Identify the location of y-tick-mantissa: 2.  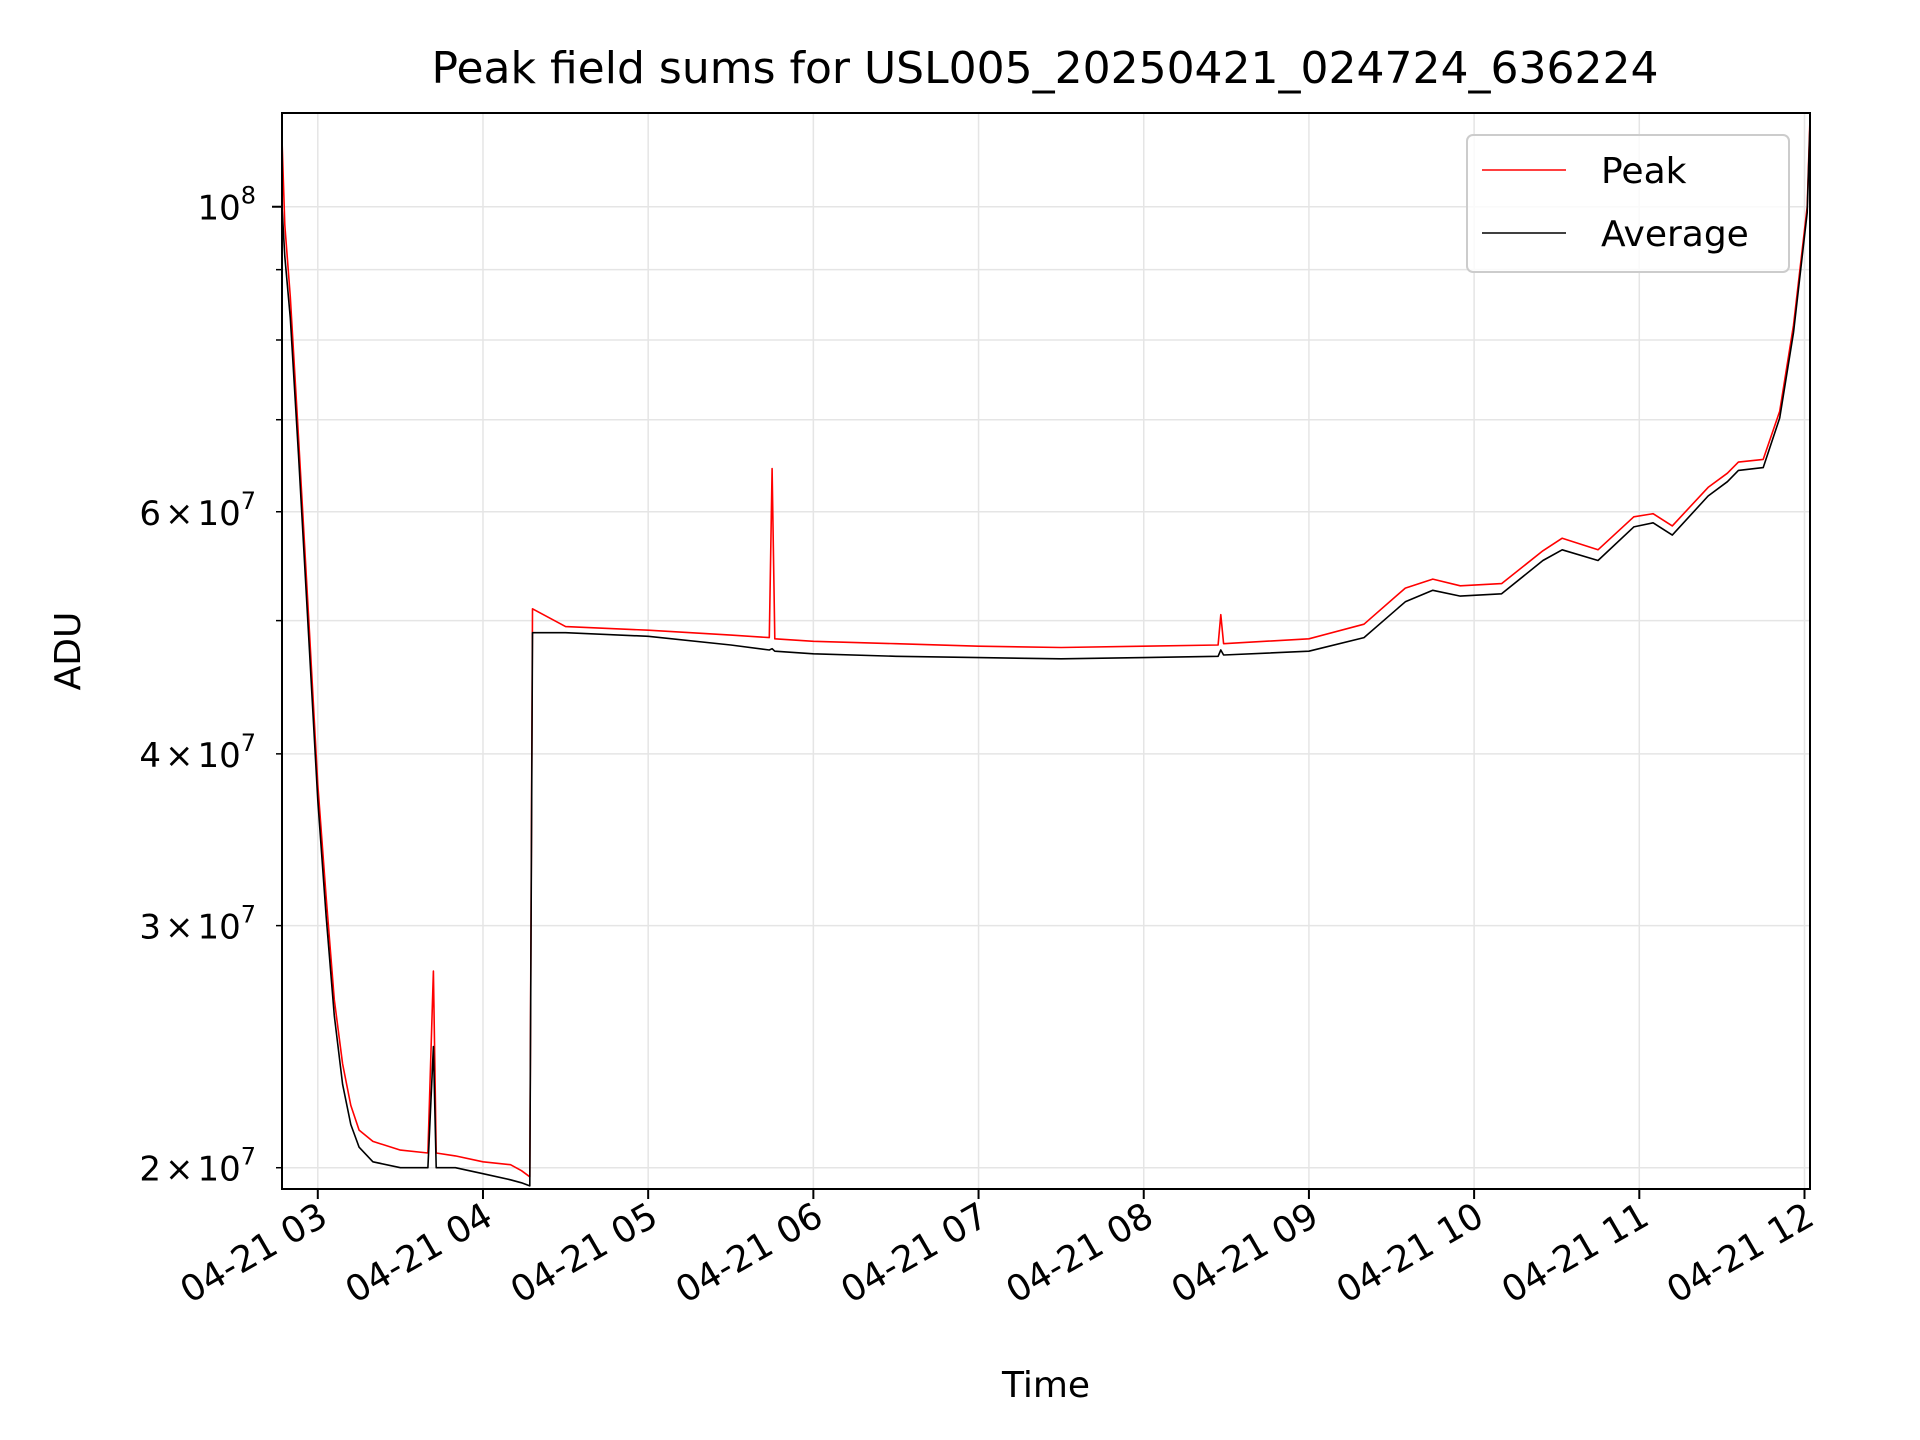
(150, 1170).